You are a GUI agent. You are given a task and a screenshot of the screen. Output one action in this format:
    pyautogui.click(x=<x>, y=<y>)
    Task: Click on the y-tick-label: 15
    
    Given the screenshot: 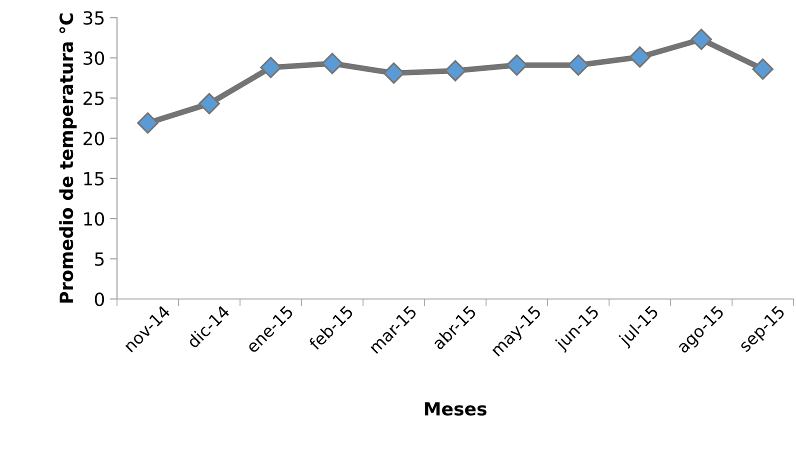 What is the action you would take?
    pyautogui.click(x=94, y=179)
    